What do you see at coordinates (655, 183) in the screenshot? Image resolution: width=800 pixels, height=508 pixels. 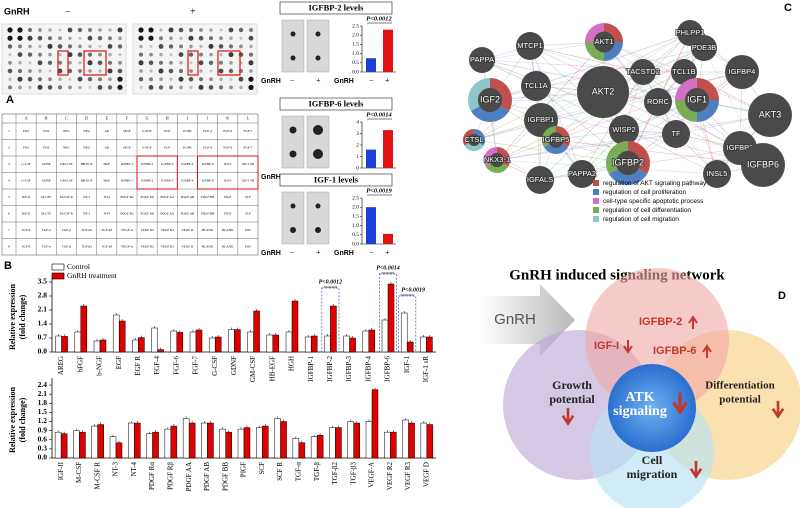 I see `legend-label: regulation of AKT signaling pathway` at bounding box center [655, 183].